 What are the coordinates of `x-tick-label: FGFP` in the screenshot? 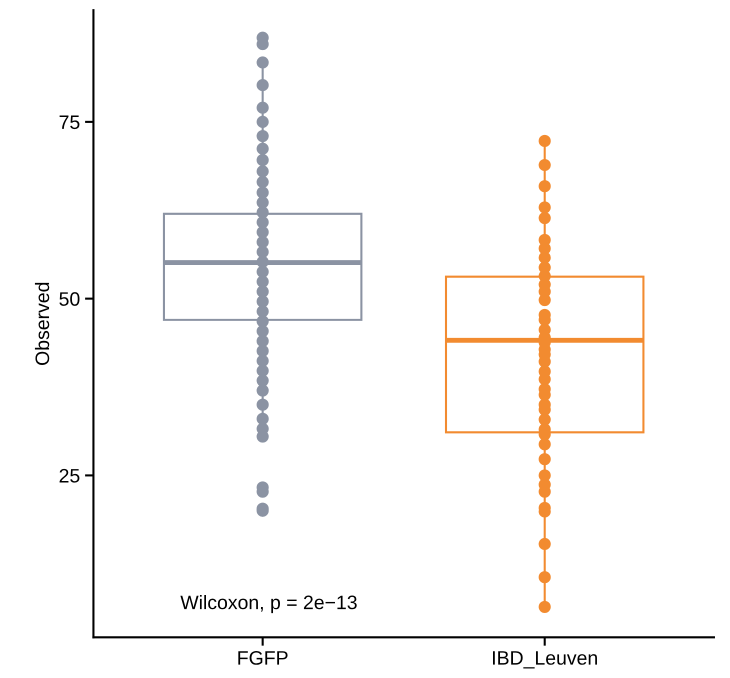 It's located at (263, 658).